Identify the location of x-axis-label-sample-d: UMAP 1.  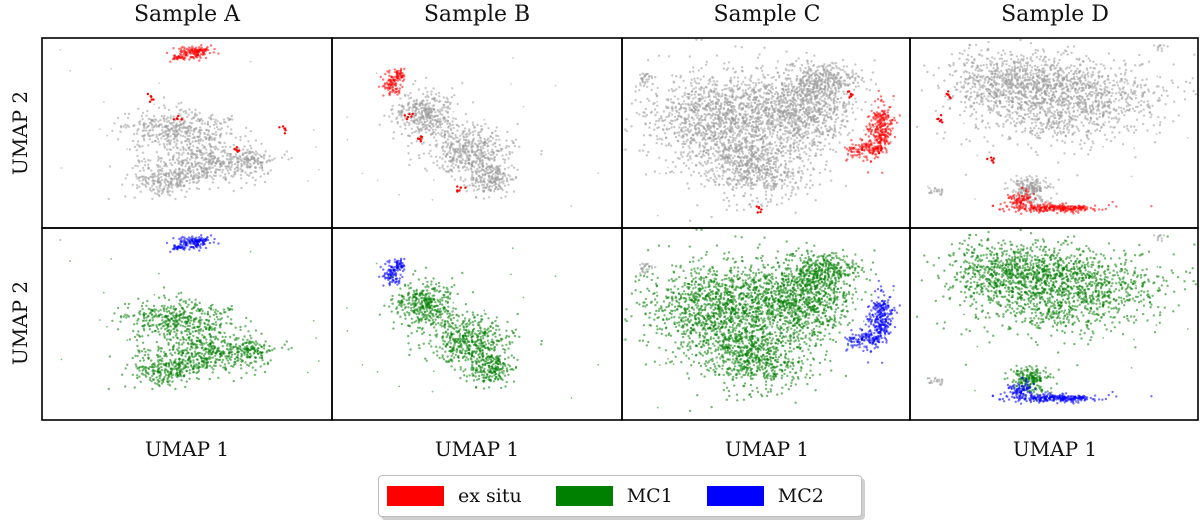
(1055, 449).